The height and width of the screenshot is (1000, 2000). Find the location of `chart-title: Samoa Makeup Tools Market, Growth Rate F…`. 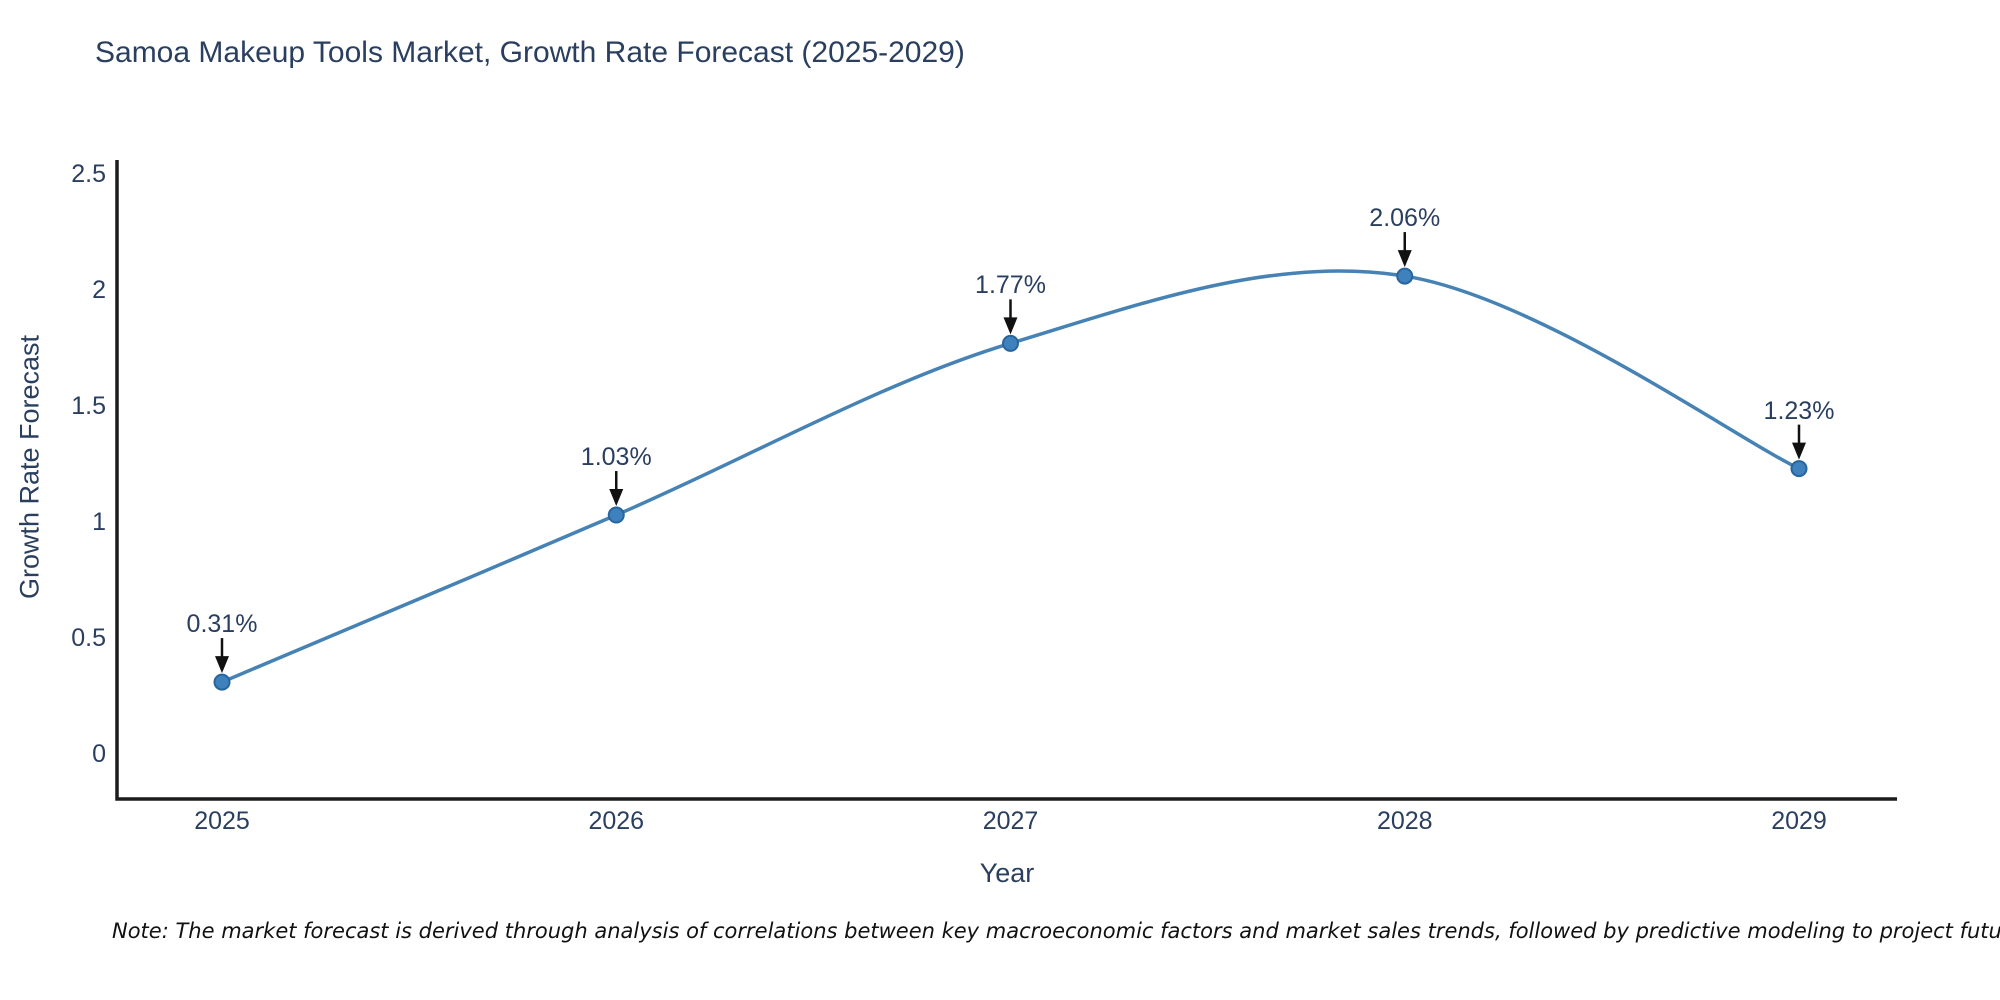

chart-title: Samoa Makeup Tools Market, Growth Rate F… is located at coordinates (530, 52).